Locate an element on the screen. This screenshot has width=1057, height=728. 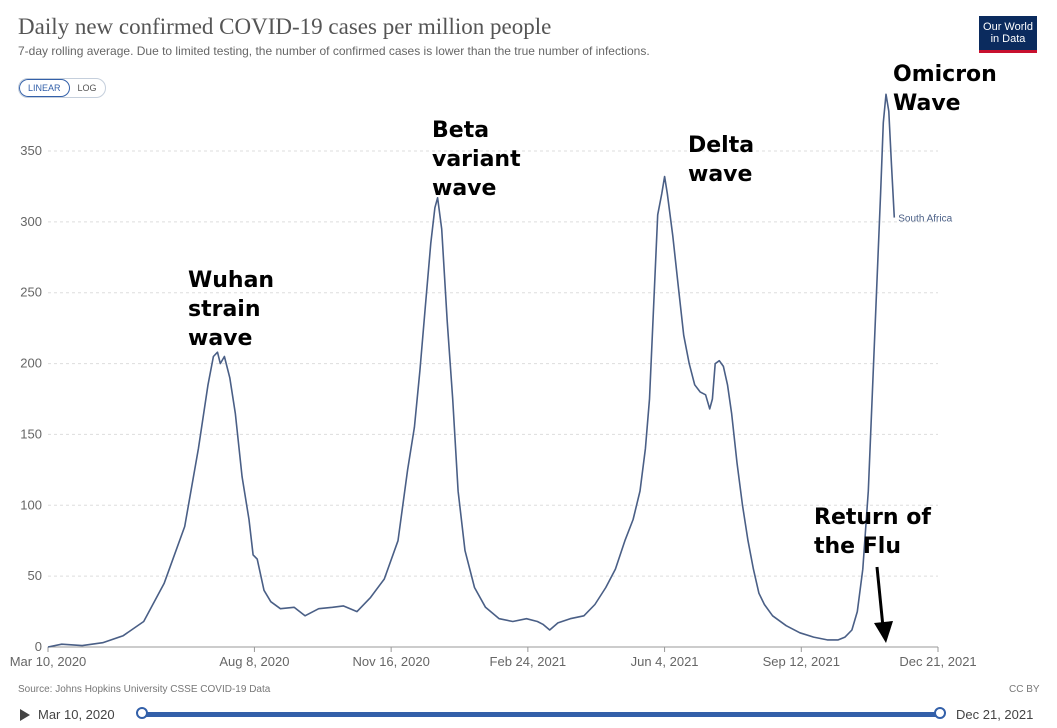
y-tick-label: 350 is located at coordinates (31, 150).